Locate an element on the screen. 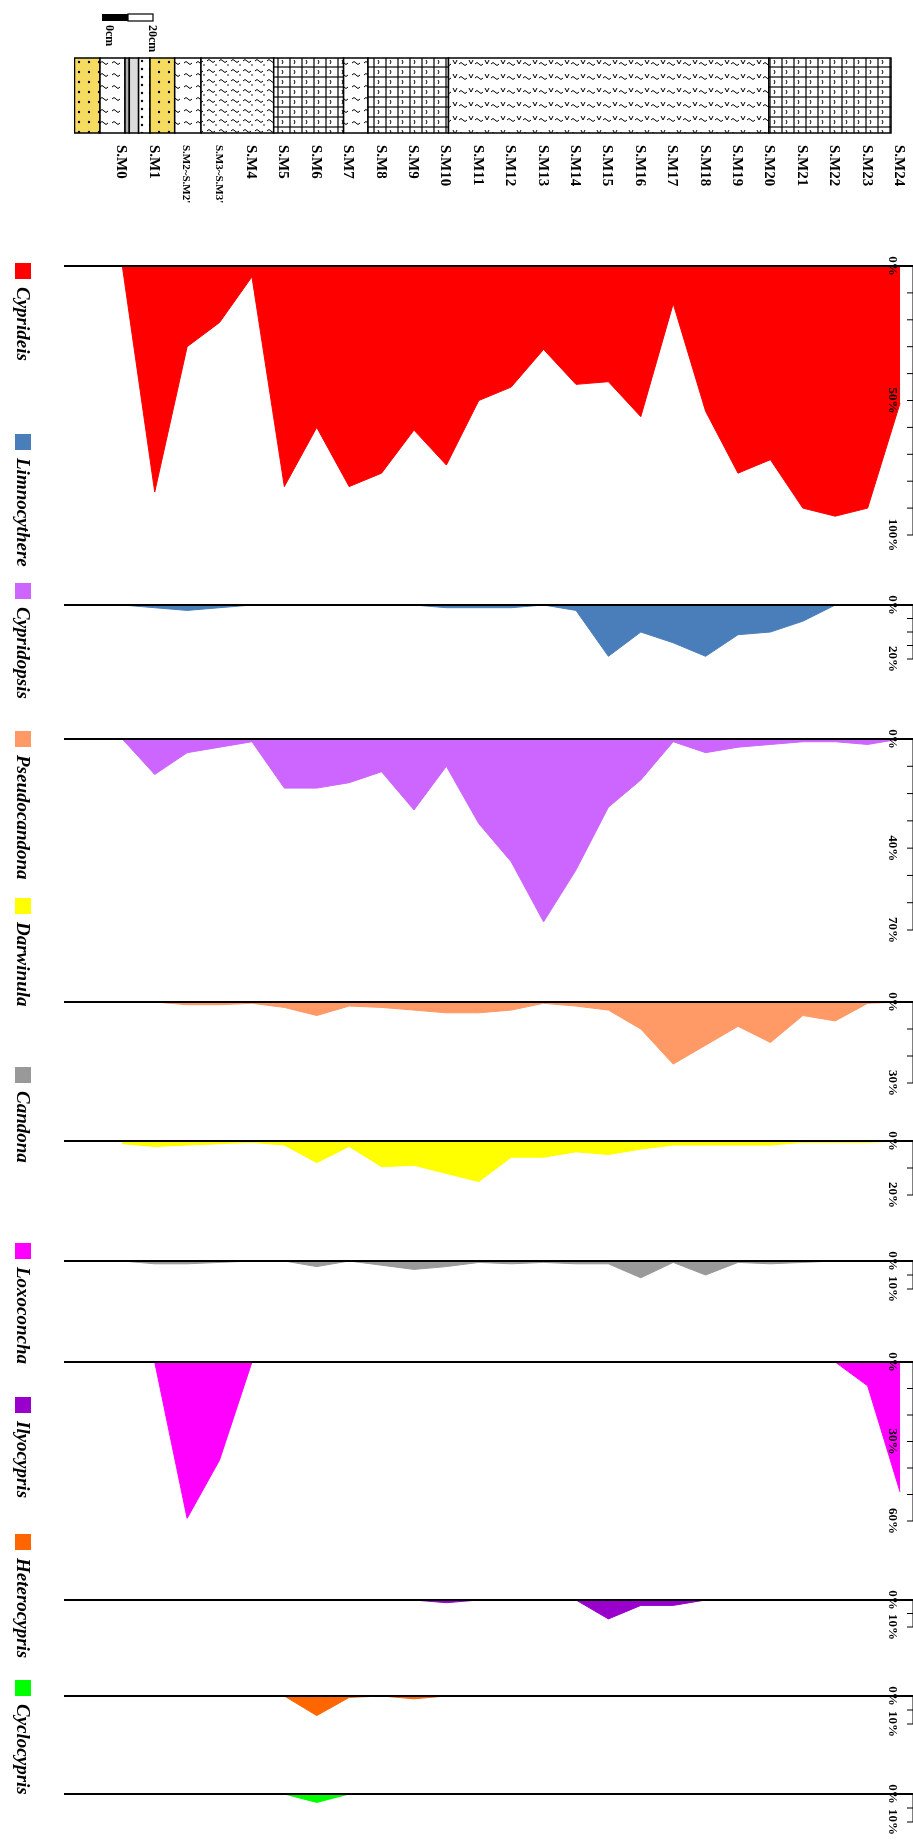  x-tick-label: S.M16 is located at coordinates (640, 166).